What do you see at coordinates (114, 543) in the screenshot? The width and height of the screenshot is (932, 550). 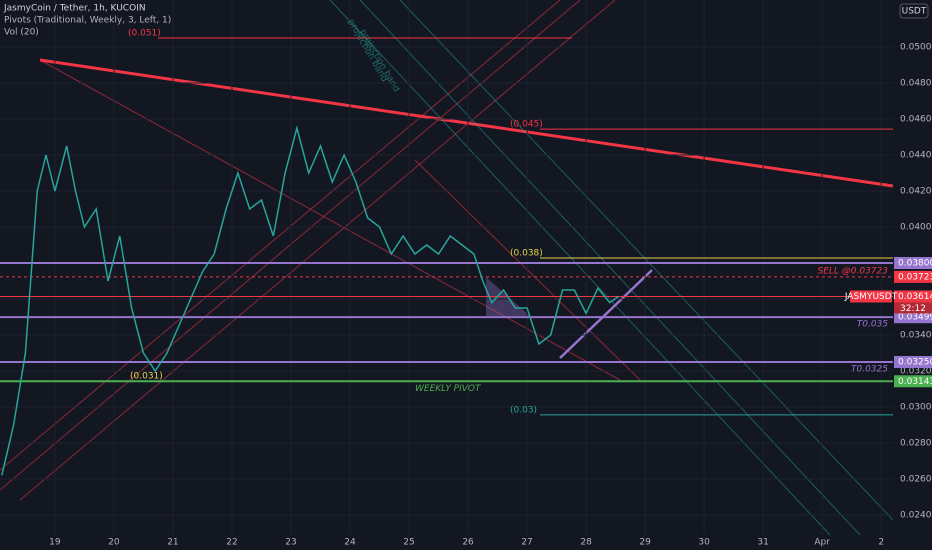 I see `x-tick-label: 20` at bounding box center [114, 543].